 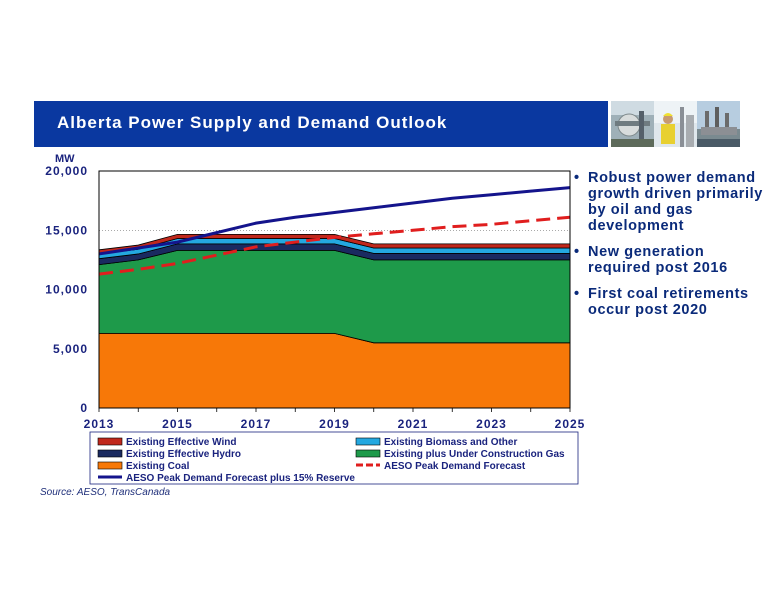 I want to click on legend-label: Existing Coal, so click(x=158, y=466).